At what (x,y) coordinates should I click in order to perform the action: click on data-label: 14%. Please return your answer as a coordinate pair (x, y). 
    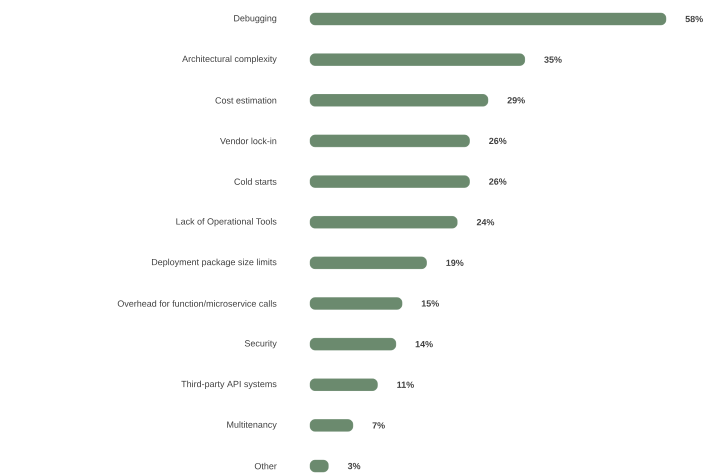
    Looking at the image, I should click on (424, 344).